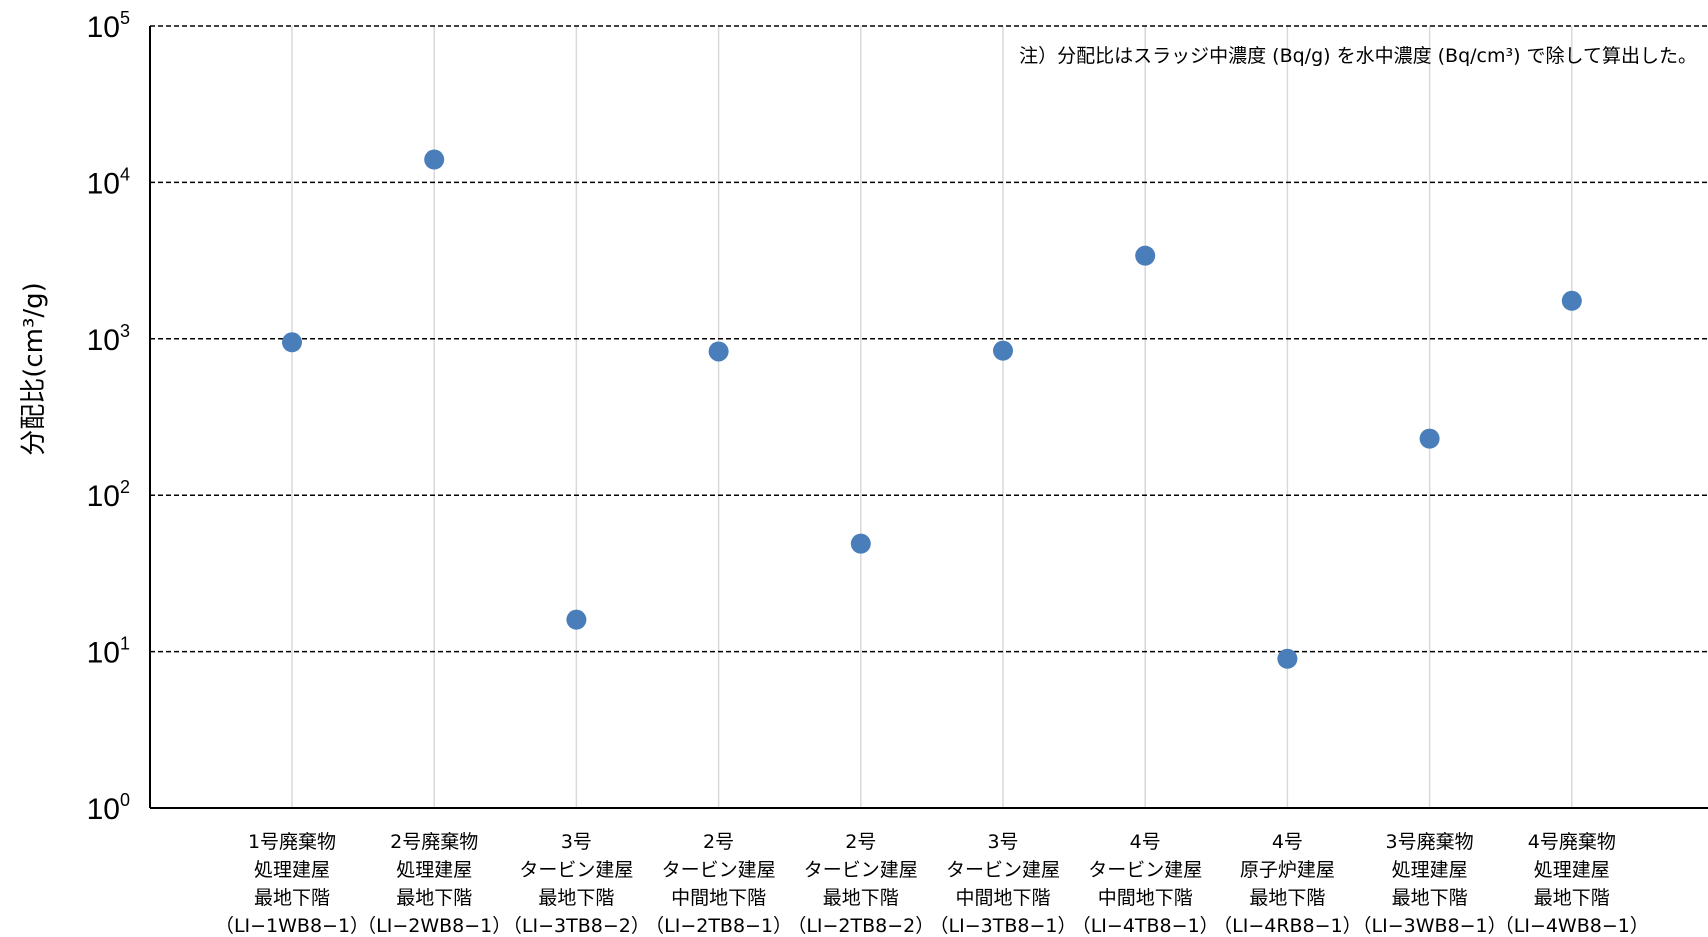 The height and width of the screenshot is (937, 1708). What do you see at coordinates (718, 884) in the screenshot?
I see `x-category-label: 2号タービン建屋中間地下階（LI−2TB8−1）` at bounding box center [718, 884].